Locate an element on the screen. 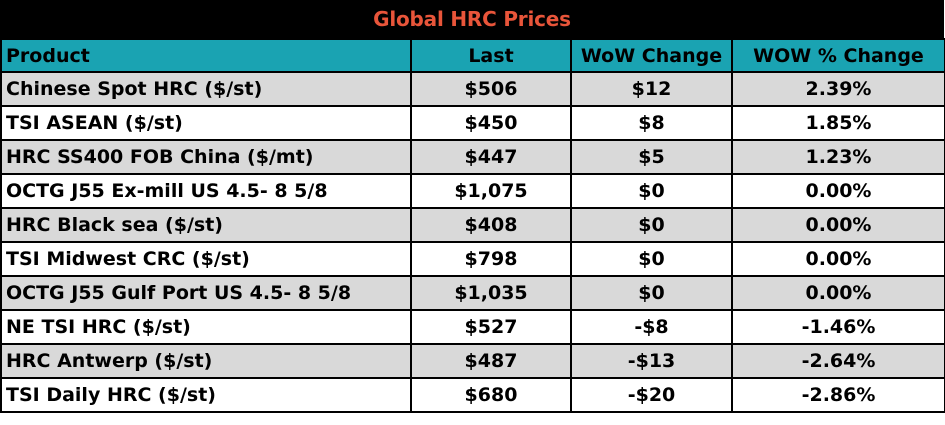 This screenshot has width=945, height=425. cell-wow-pct-change: 2.39% is located at coordinates (838, 89).